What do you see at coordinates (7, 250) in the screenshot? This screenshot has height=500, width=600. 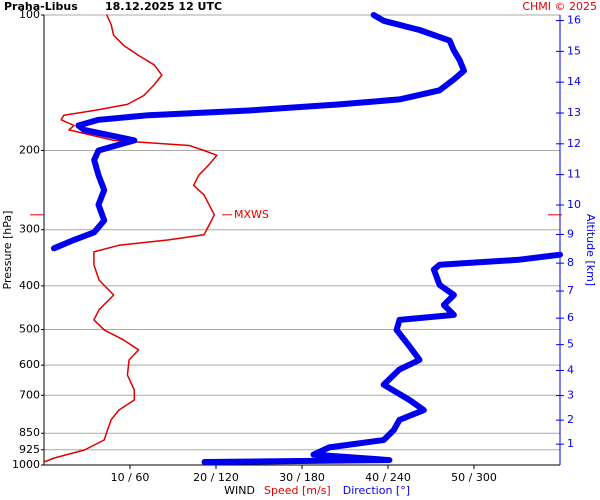 I see `y-axis-title: Pressure [hPa]` at bounding box center [7, 250].